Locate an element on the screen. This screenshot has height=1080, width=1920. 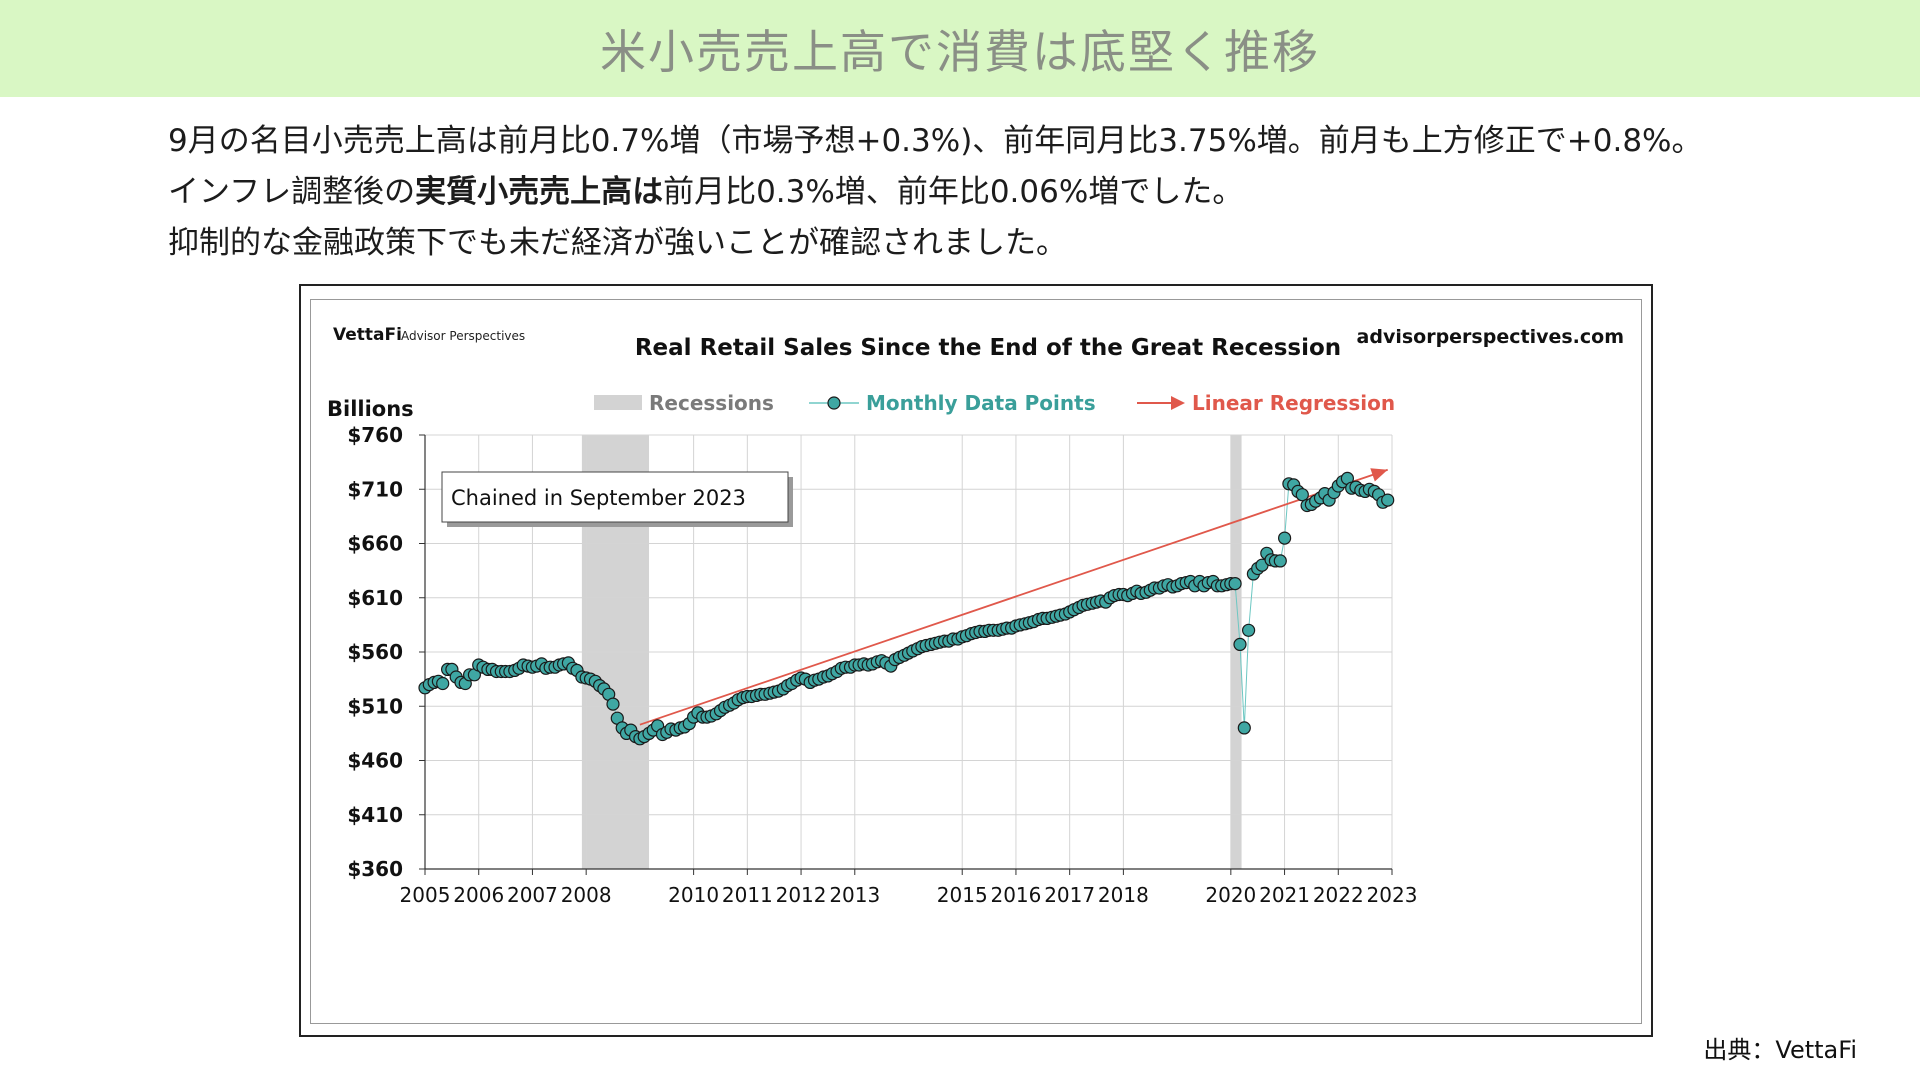
x-tick-label: 2015 is located at coordinates (962, 895).